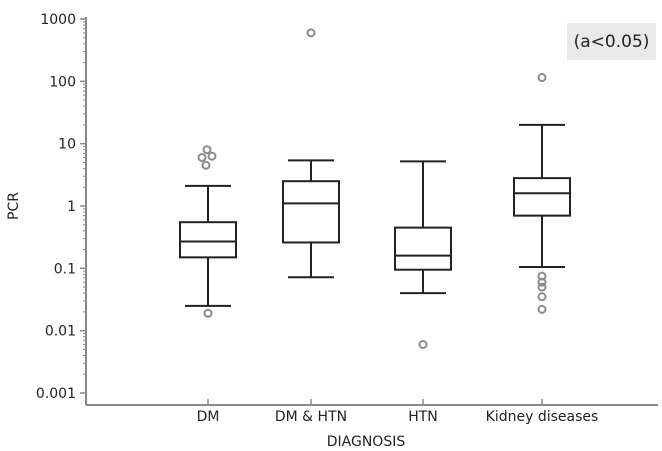  I want to click on y-tick-label: 1000, so click(58, 20).